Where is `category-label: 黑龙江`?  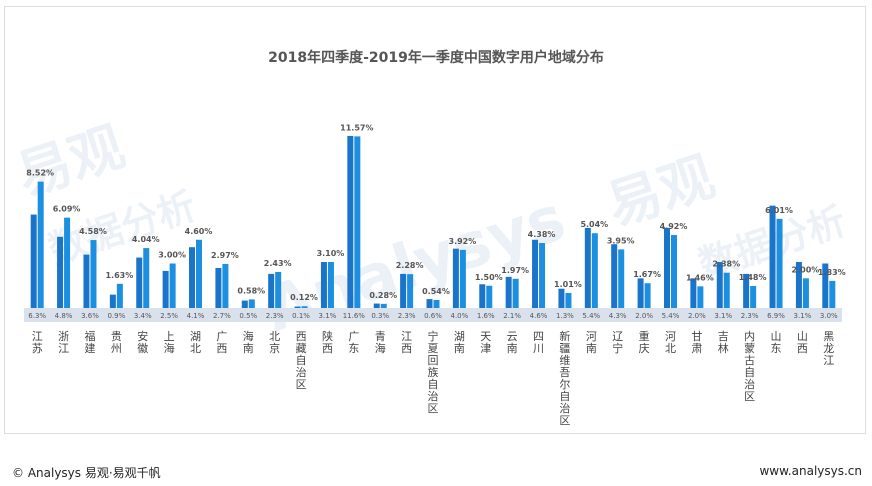 category-label: 黑龙江 is located at coordinates (828, 348).